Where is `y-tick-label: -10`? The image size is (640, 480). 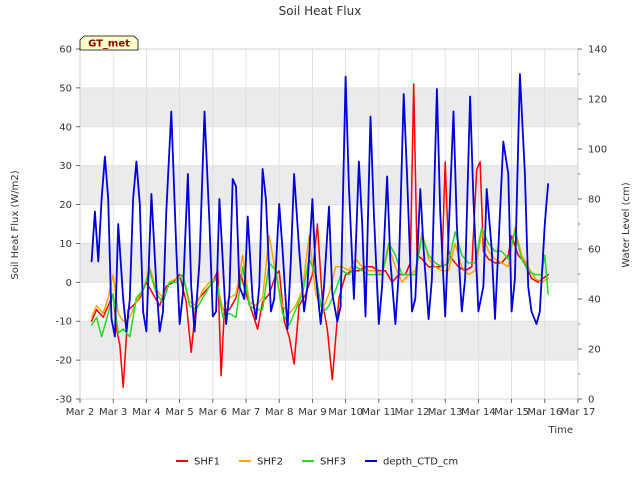 y-tick-label: -10 is located at coordinates (64, 322).